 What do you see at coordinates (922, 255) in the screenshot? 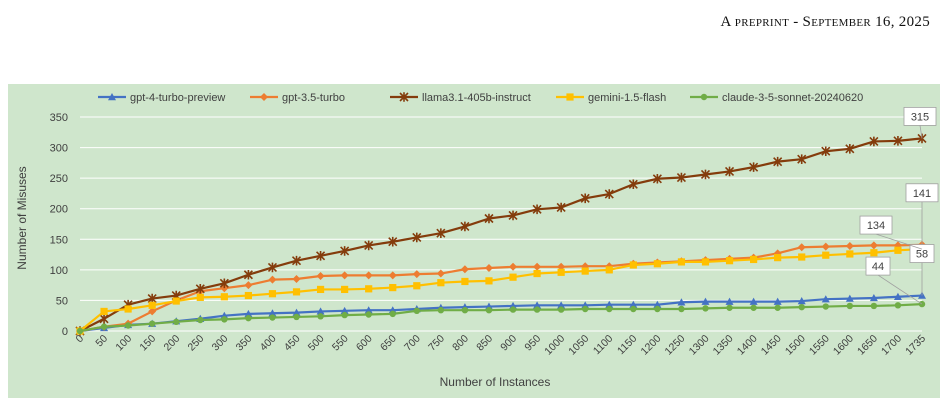
I see `callout-value: 58` at bounding box center [922, 255].